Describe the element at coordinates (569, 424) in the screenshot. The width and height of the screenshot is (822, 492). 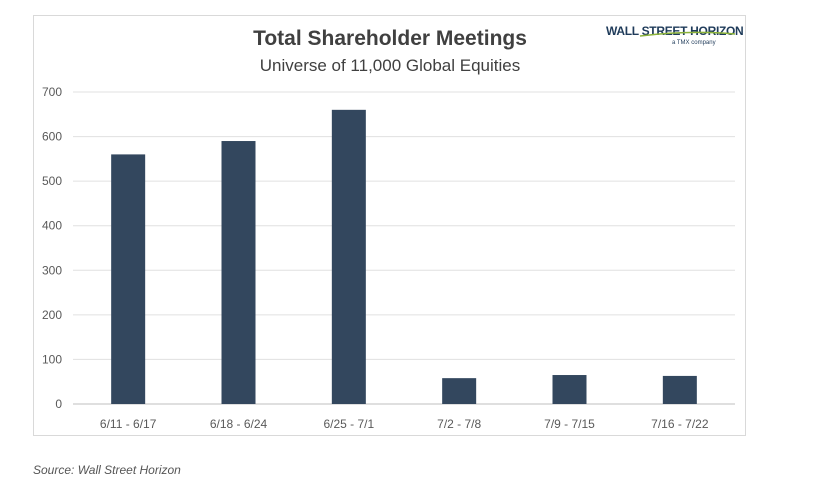
I see `x-tick-label: 7/9 - 7/15` at that location.